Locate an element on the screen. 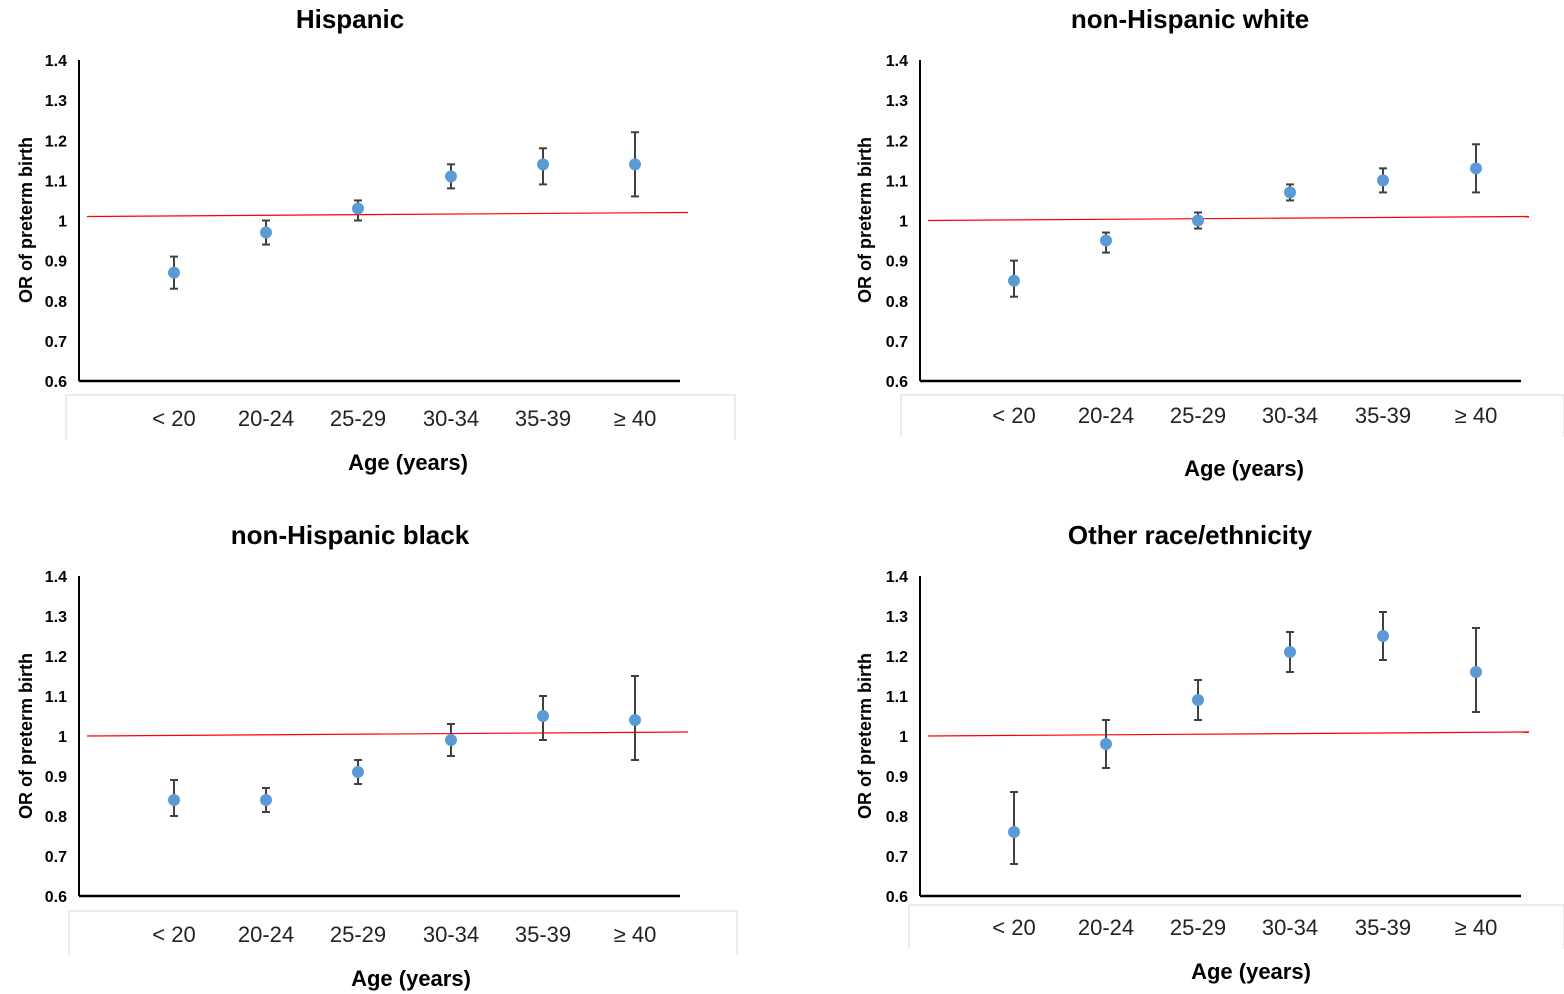  chart-title: non-Hispanic white is located at coordinates (1190, 19).